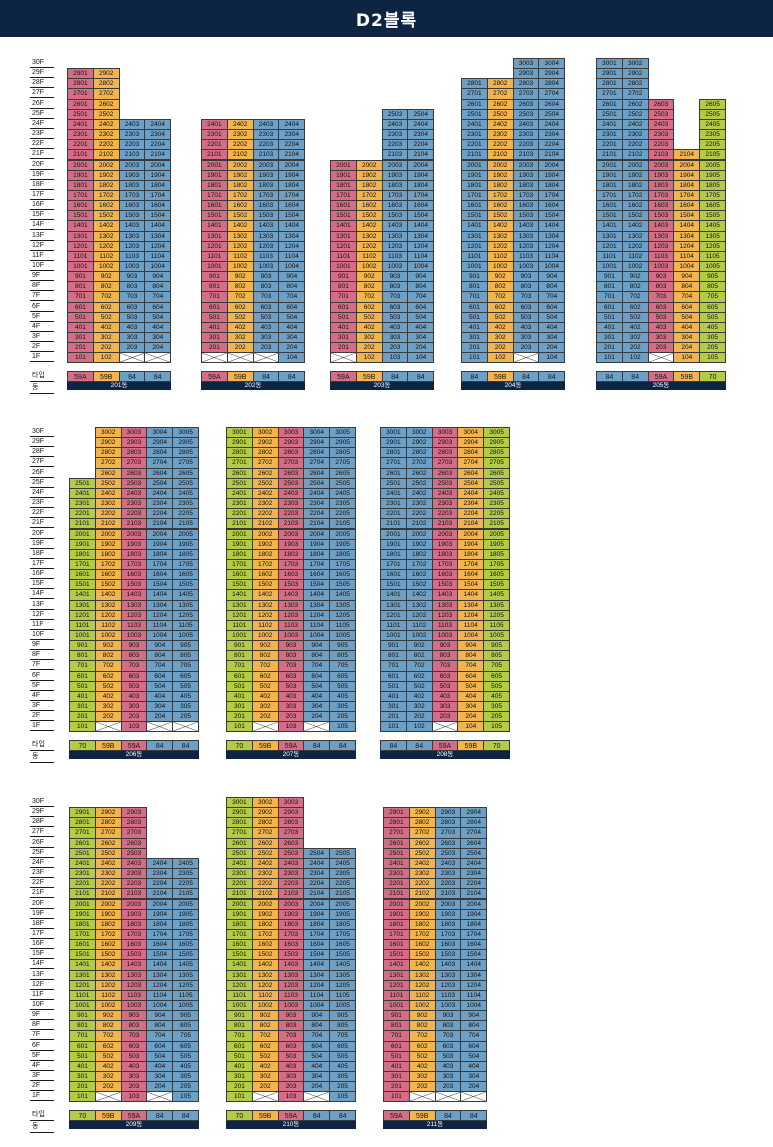  What do you see at coordinates (42, 584) in the screenshot?
I see `floor-label: 15F` at bounding box center [42, 584].